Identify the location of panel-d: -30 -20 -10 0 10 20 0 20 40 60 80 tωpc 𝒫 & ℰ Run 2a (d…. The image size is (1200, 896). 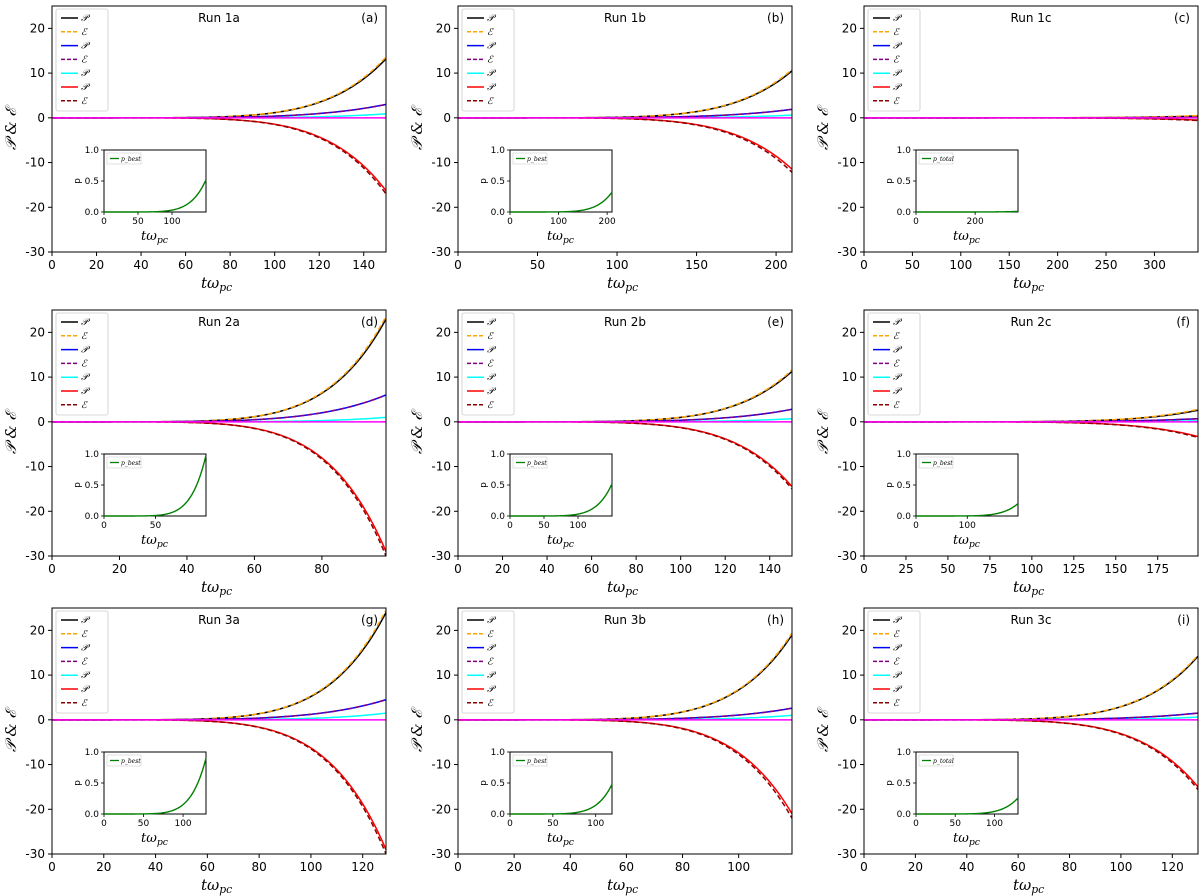
(194, 453).